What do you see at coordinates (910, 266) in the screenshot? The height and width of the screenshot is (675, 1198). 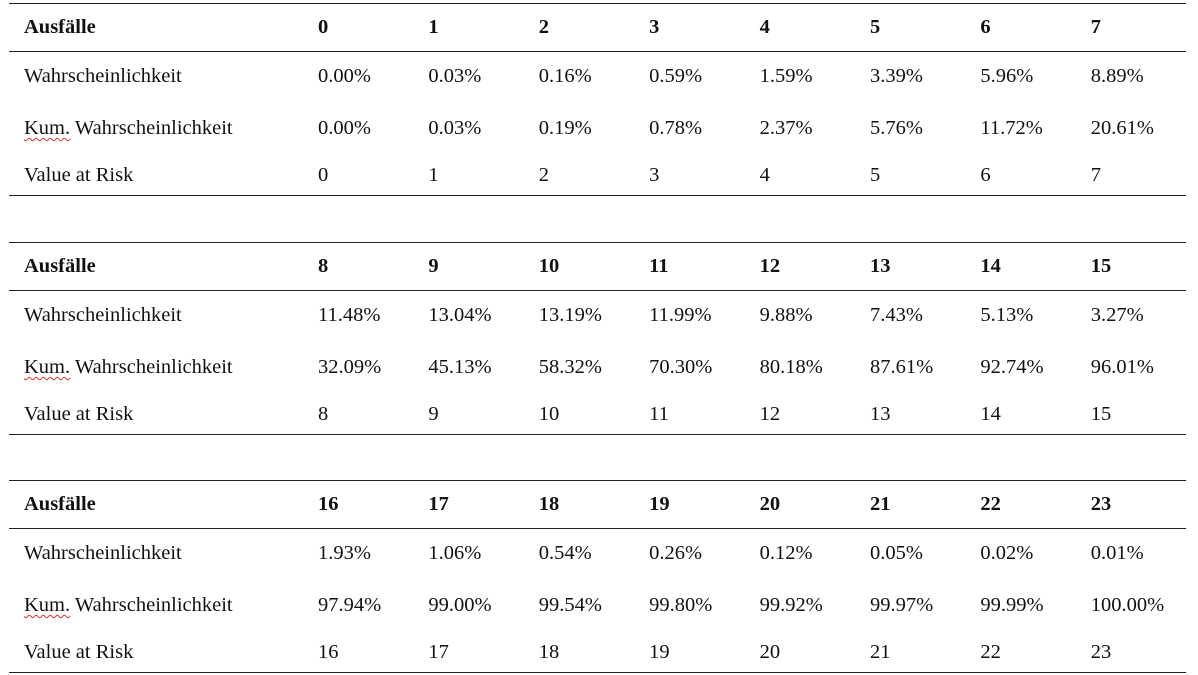 I see `failures-cell: 13` at bounding box center [910, 266].